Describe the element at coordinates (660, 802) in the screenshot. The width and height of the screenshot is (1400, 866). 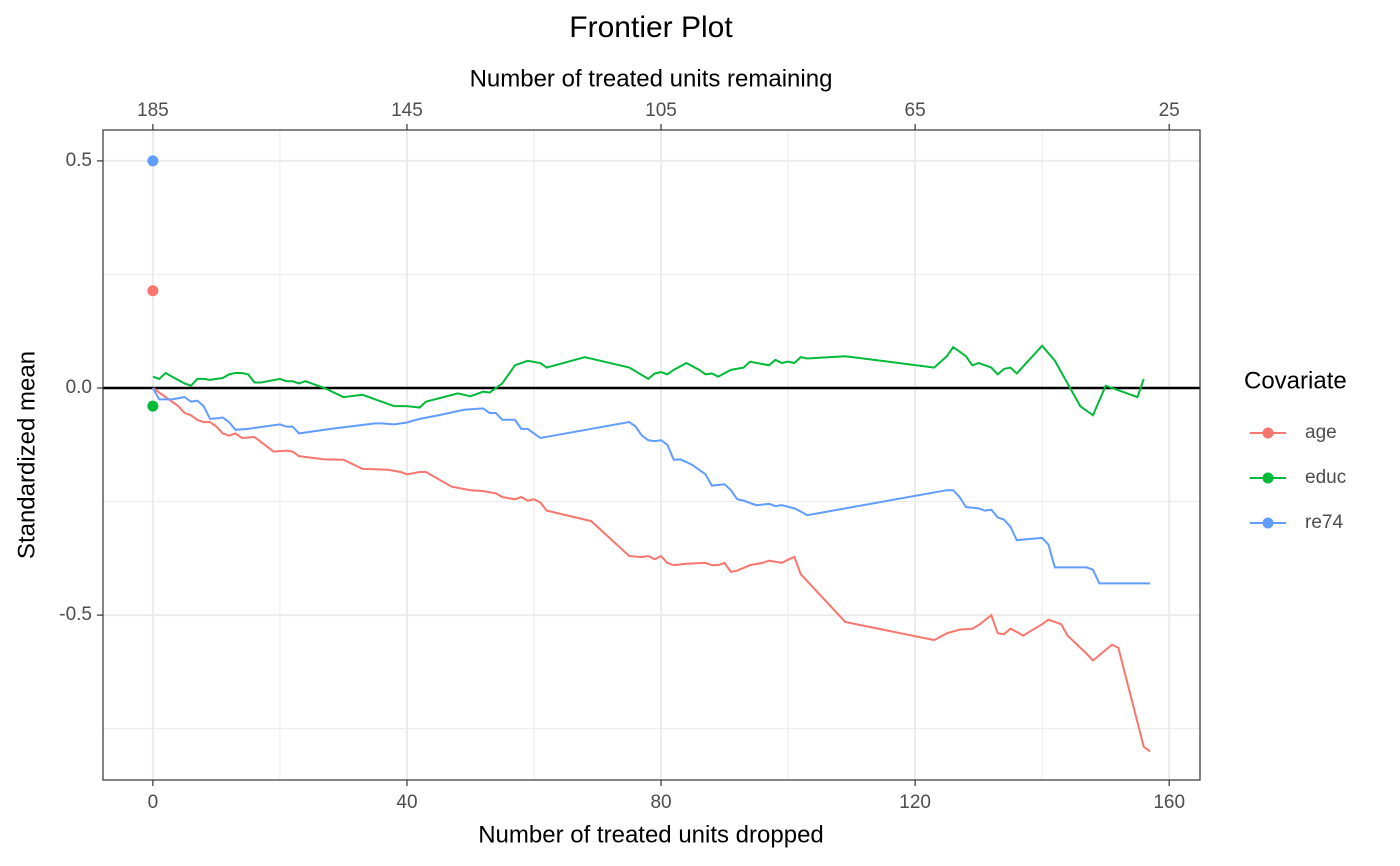
I see `x-tick-label: 80` at that location.